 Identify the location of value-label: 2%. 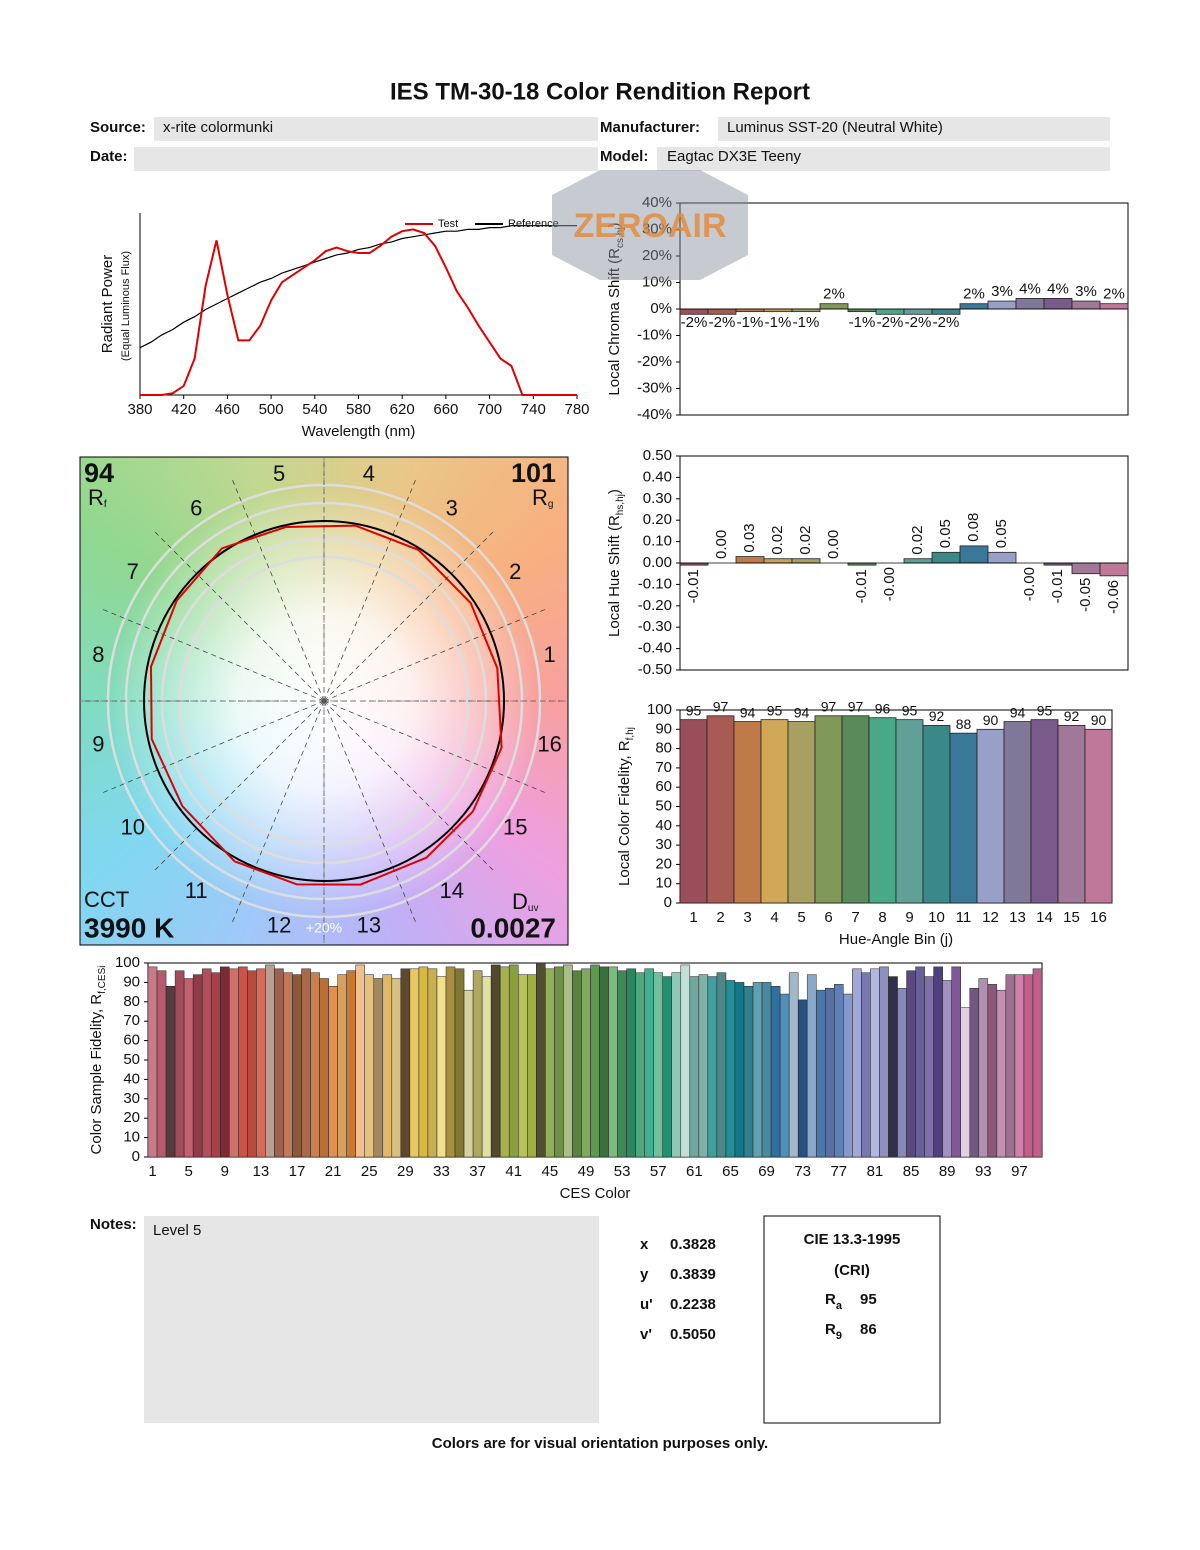
(974, 294).